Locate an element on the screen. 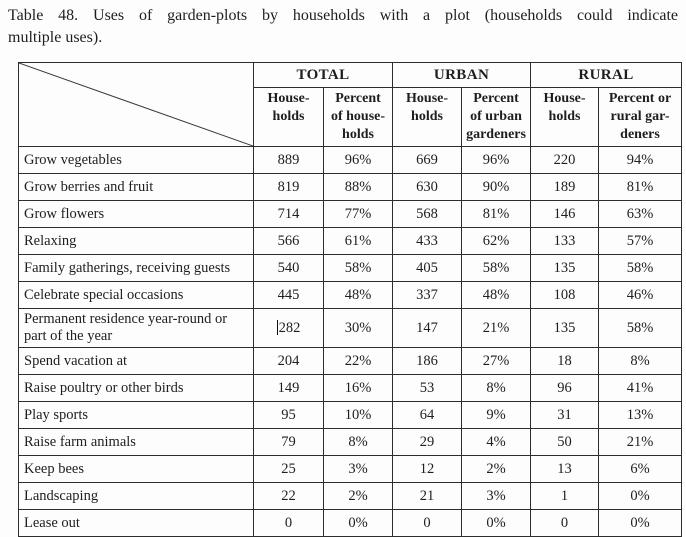 This screenshot has height=537, width=686. text-cursor is located at coordinates (277, 327).